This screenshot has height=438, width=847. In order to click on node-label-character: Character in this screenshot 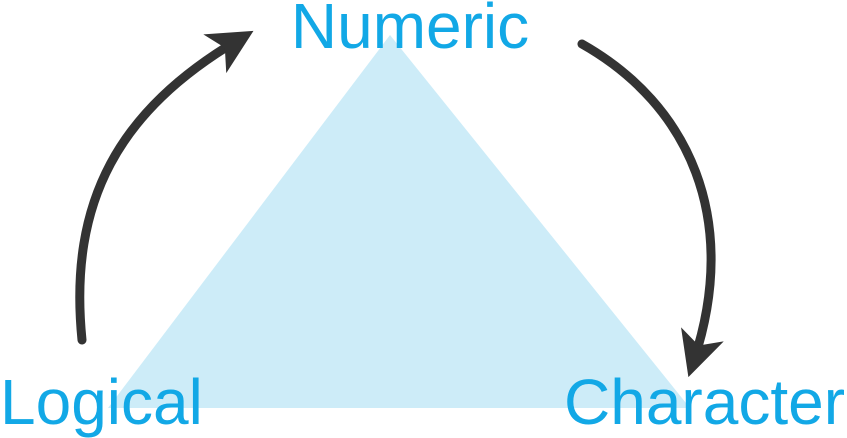, I will do `click(704, 402)`.